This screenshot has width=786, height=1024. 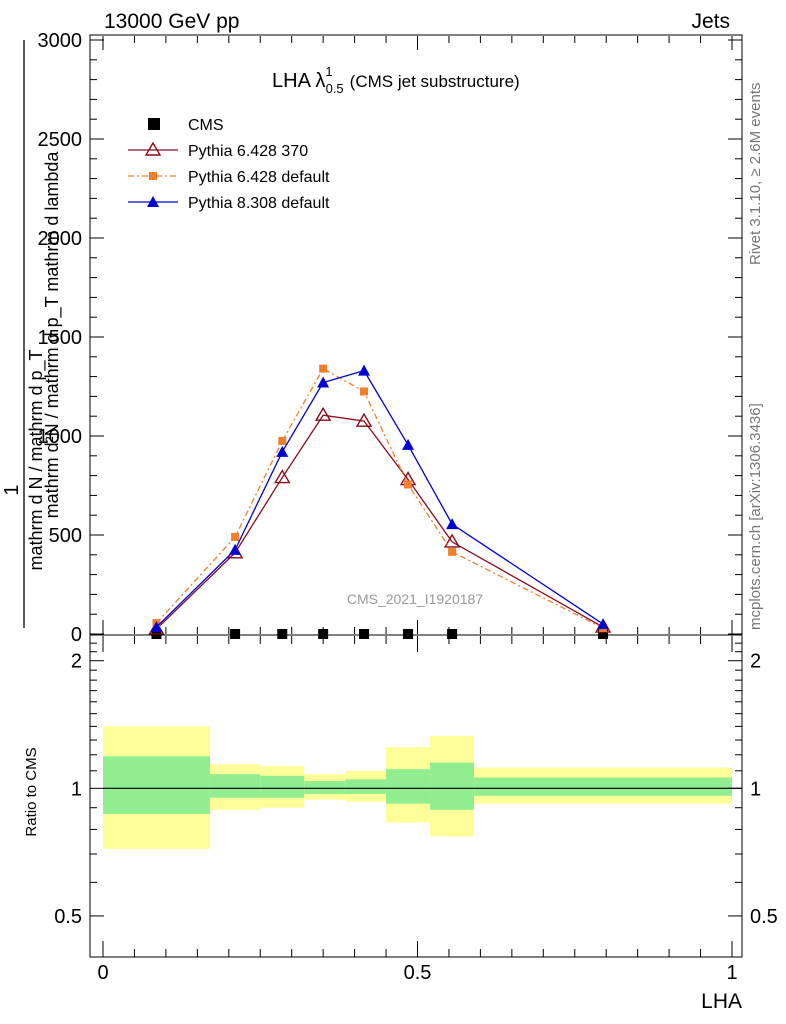 I want to click on ratio-y-tick-label: 2, so click(x=76, y=662).